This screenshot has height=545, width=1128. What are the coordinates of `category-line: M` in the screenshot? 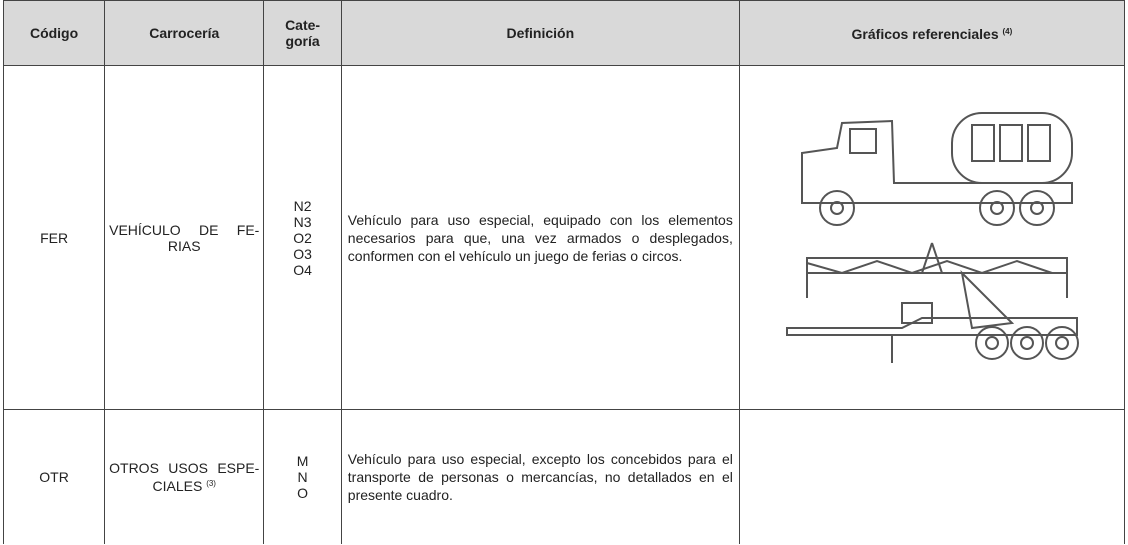 It's located at (302, 461).